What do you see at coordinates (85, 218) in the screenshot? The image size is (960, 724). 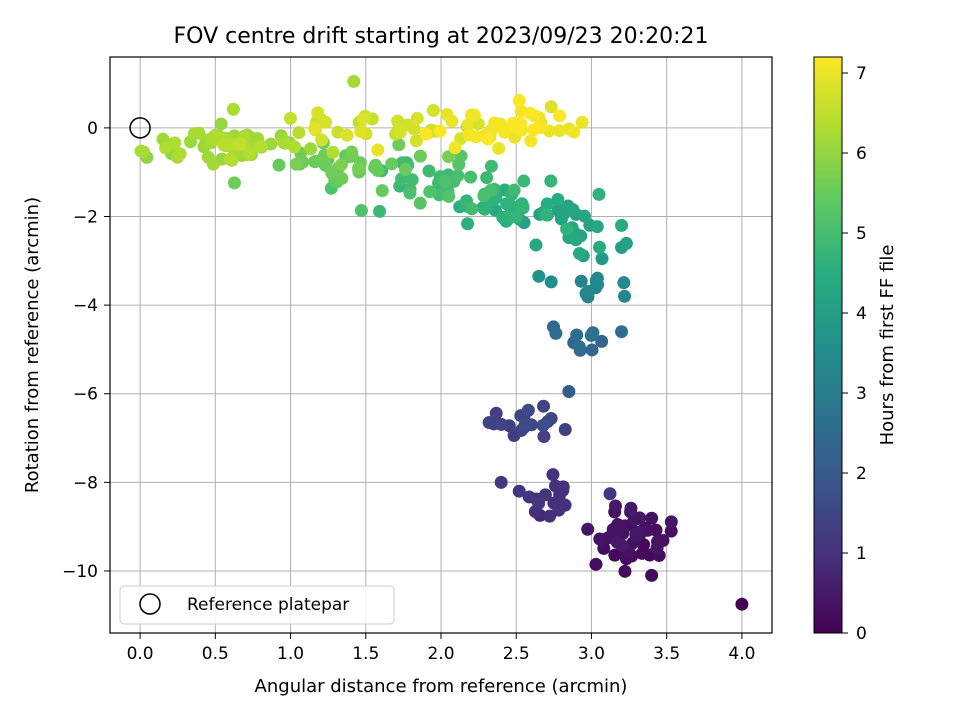 I see `y-tick-label: −2` at bounding box center [85, 218].